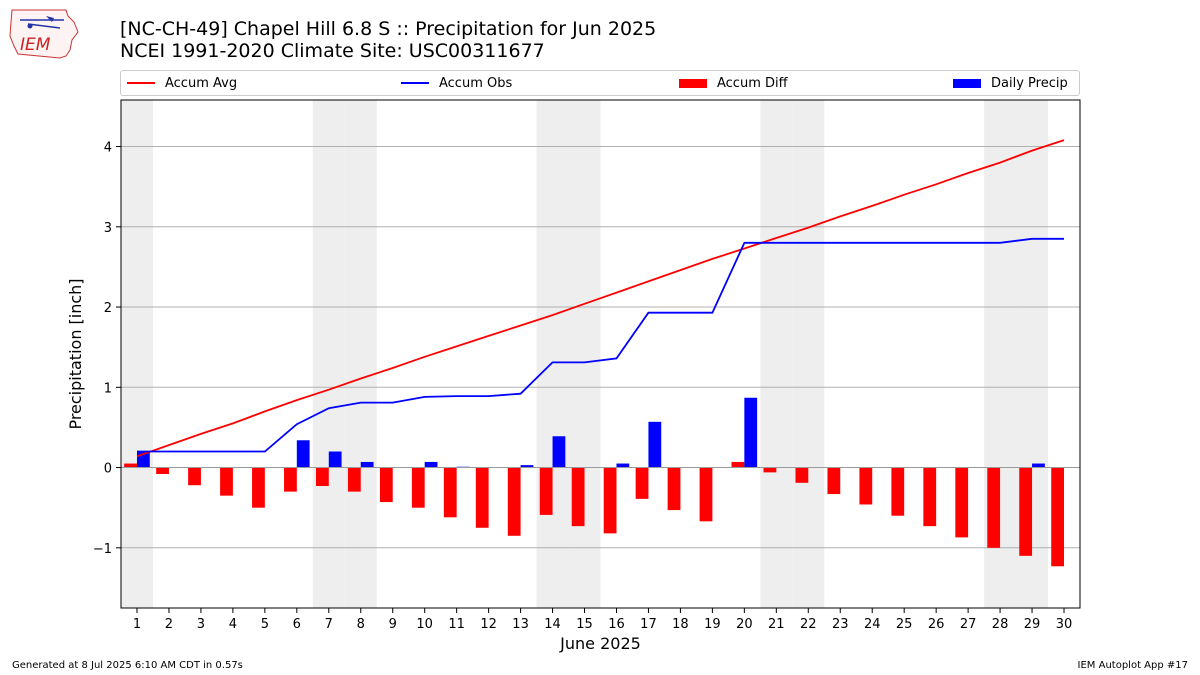 The height and width of the screenshot is (675, 1200). Describe the element at coordinates (265, 624) in the screenshot. I see `x-tick-label-5: 5` at that location.